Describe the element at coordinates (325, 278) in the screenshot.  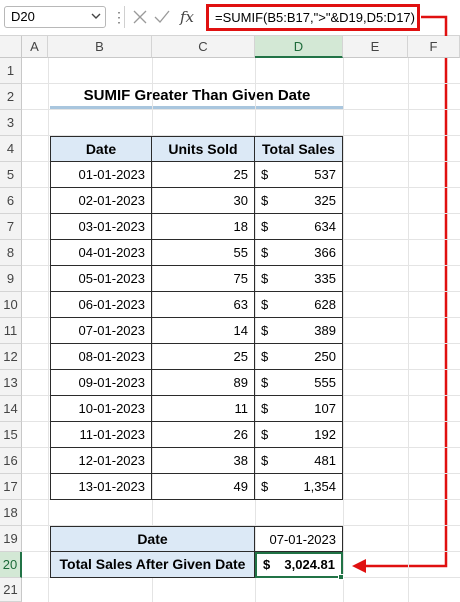
I see `sales-value: 335` at that location.